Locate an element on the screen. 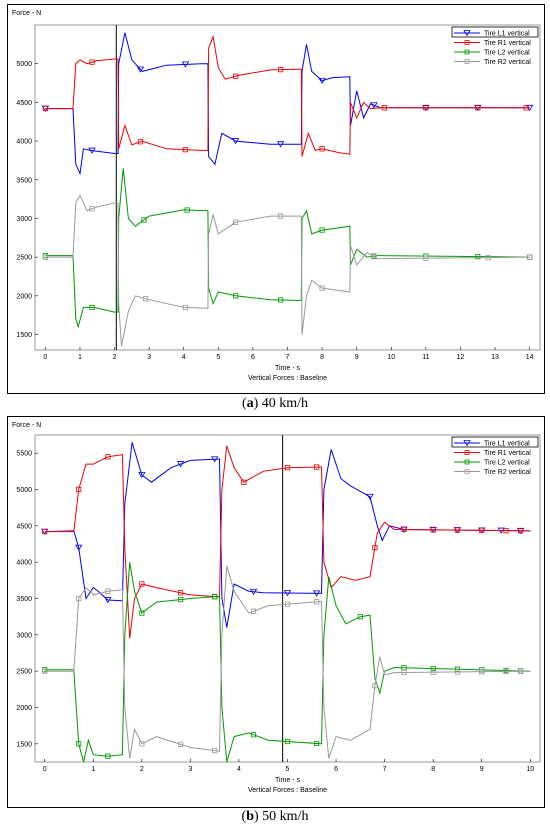 This screenshot has width=550, height=829. caption-b-text: 50 km/h is located at coordinates (283, 816).